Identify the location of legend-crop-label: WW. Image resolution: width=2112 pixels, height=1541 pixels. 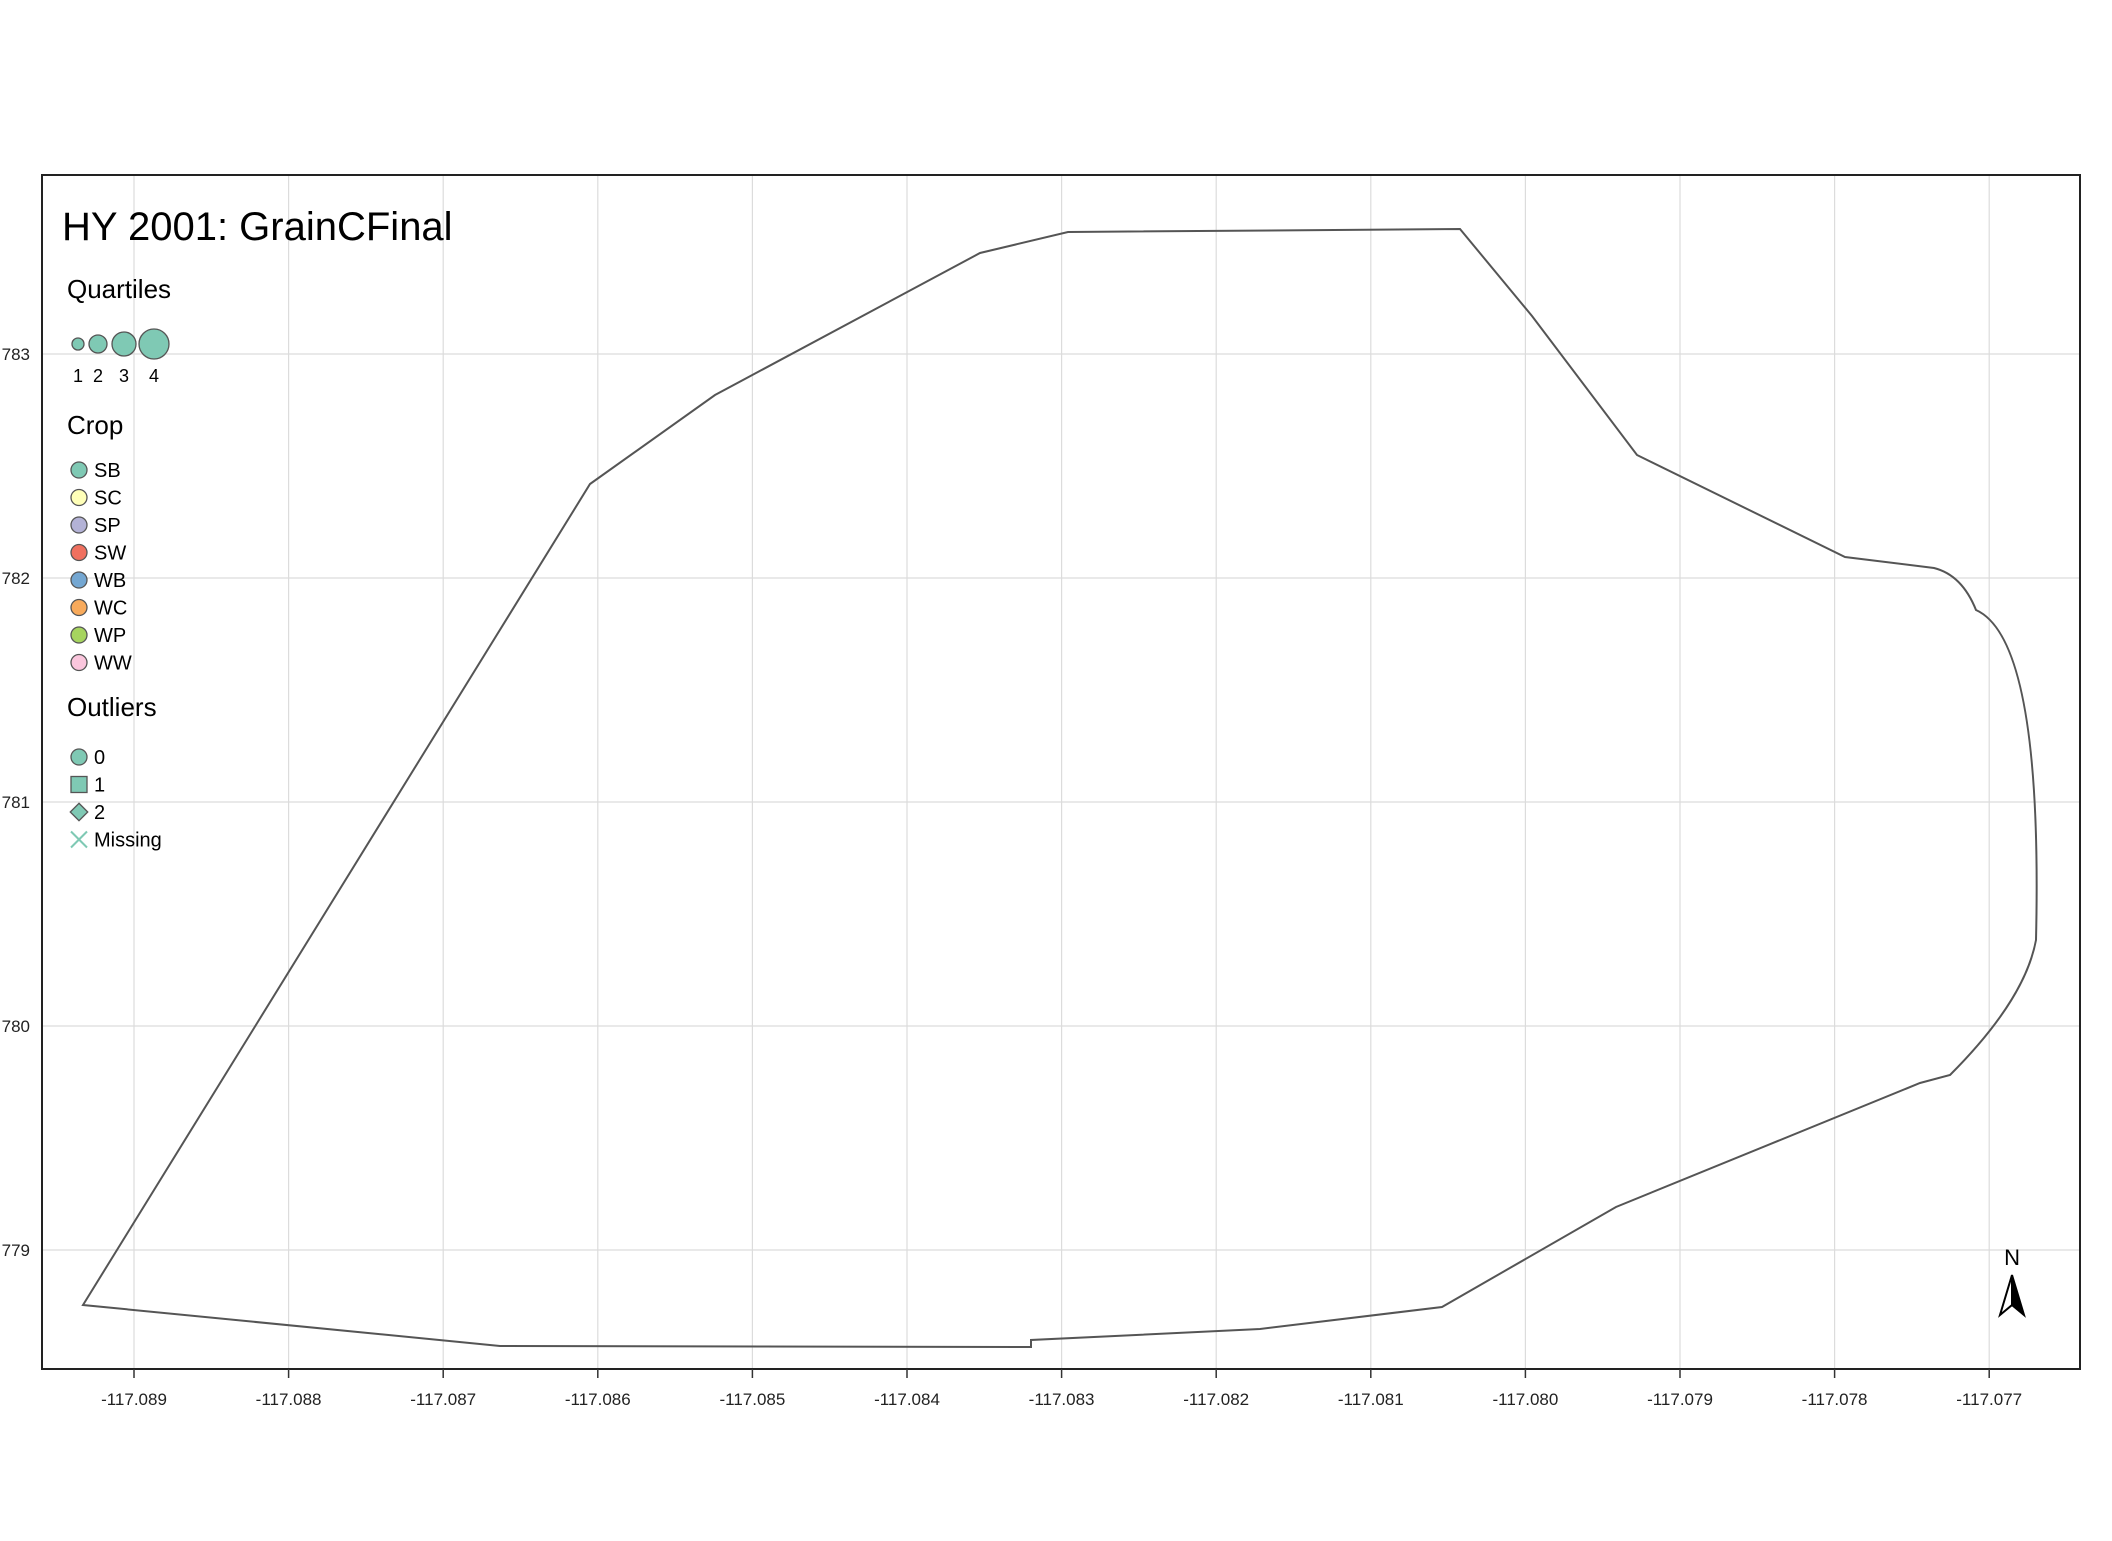
(113, 664).